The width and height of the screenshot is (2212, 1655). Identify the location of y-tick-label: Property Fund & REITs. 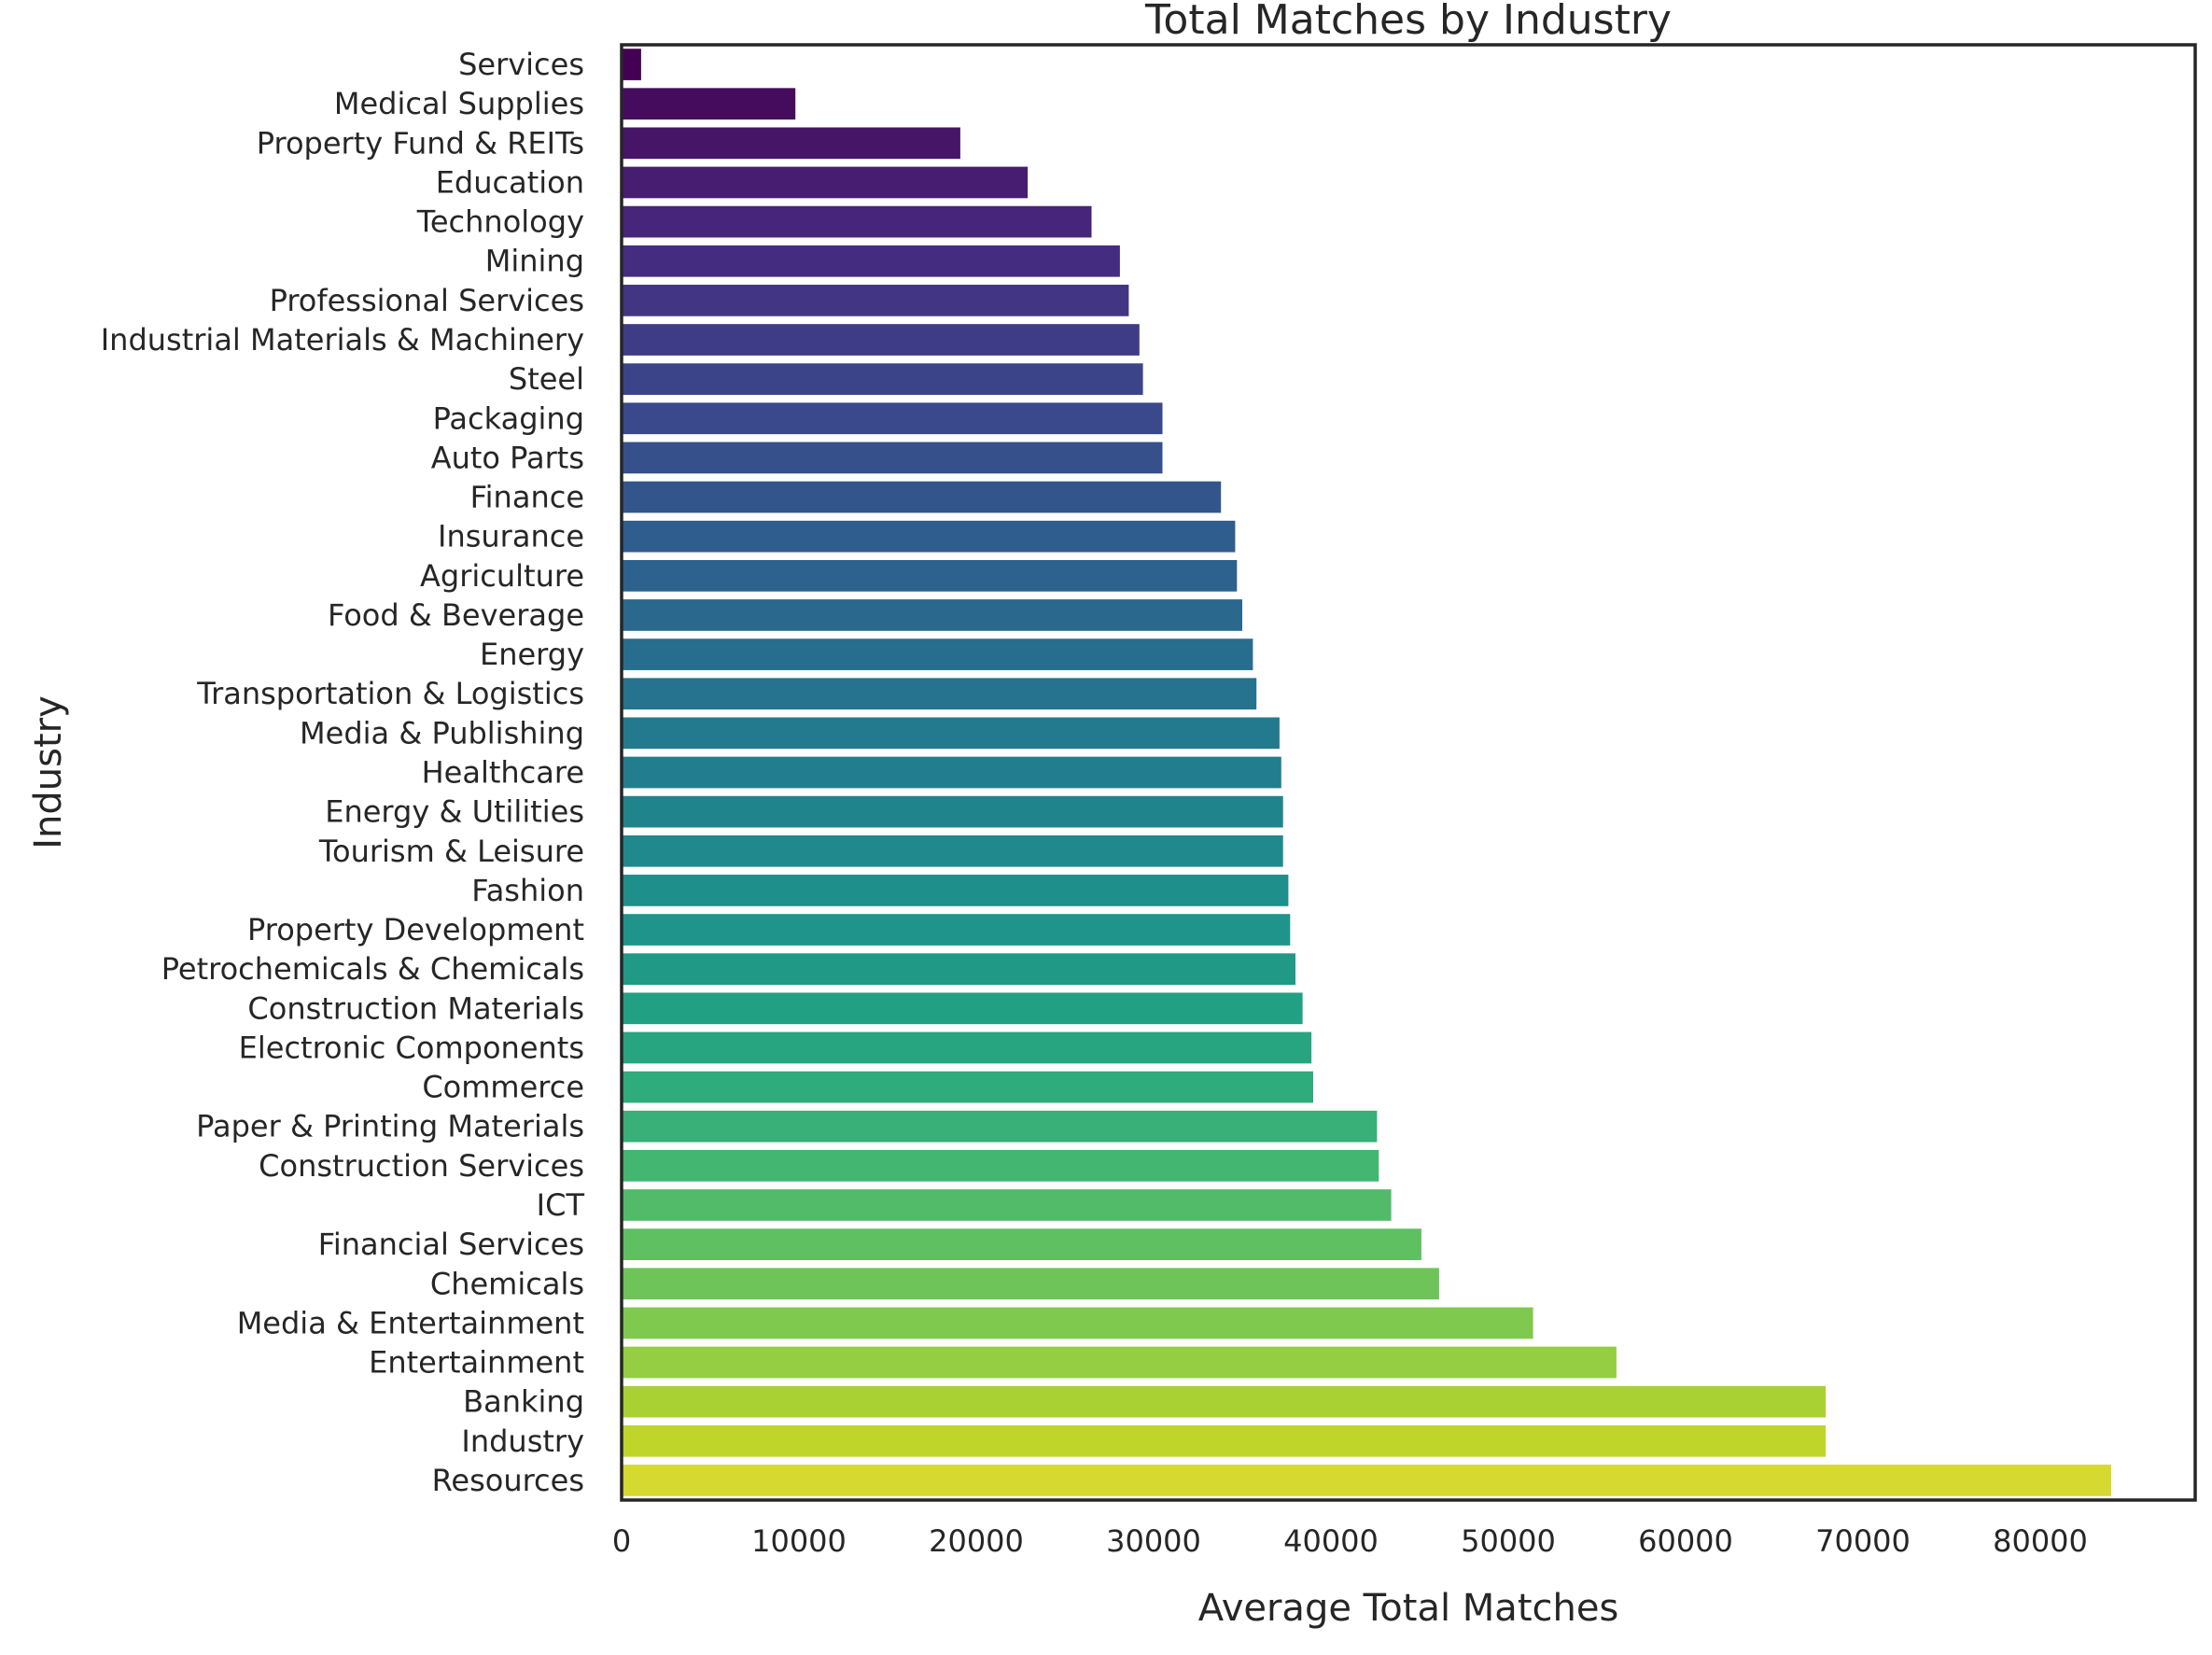
(420, 143).